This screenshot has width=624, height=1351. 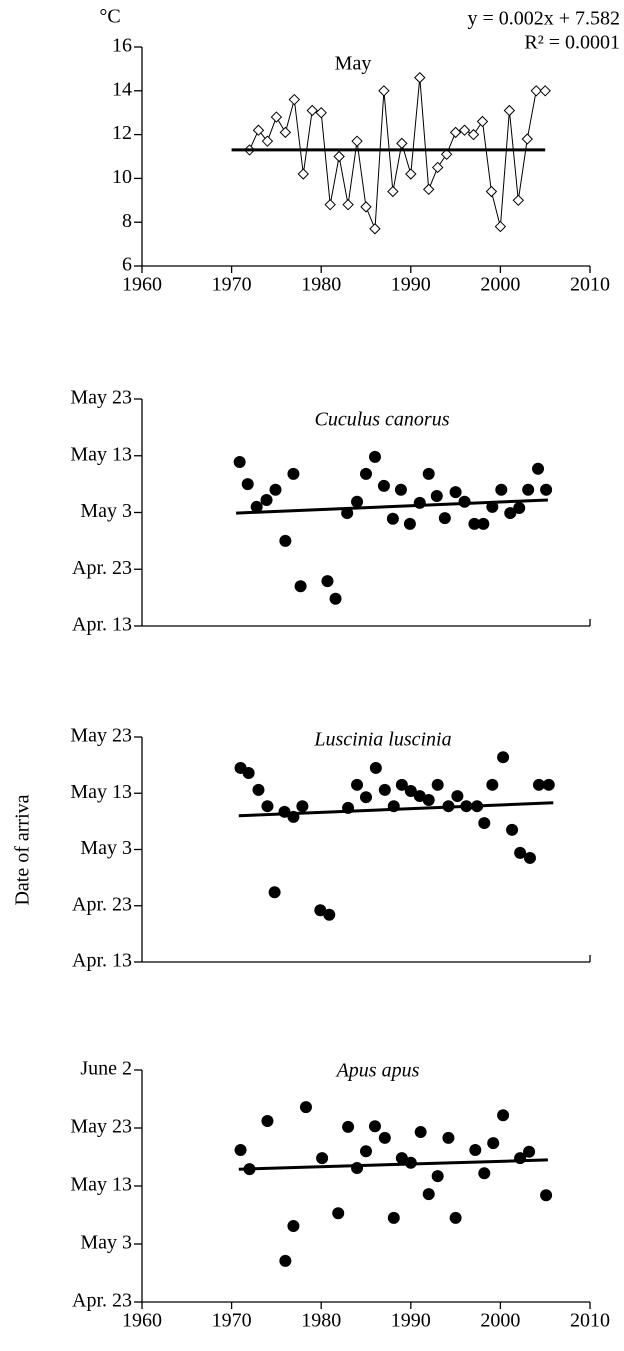 I want to click on annotation: R² = 0.0001, so click(x=572, y=43).